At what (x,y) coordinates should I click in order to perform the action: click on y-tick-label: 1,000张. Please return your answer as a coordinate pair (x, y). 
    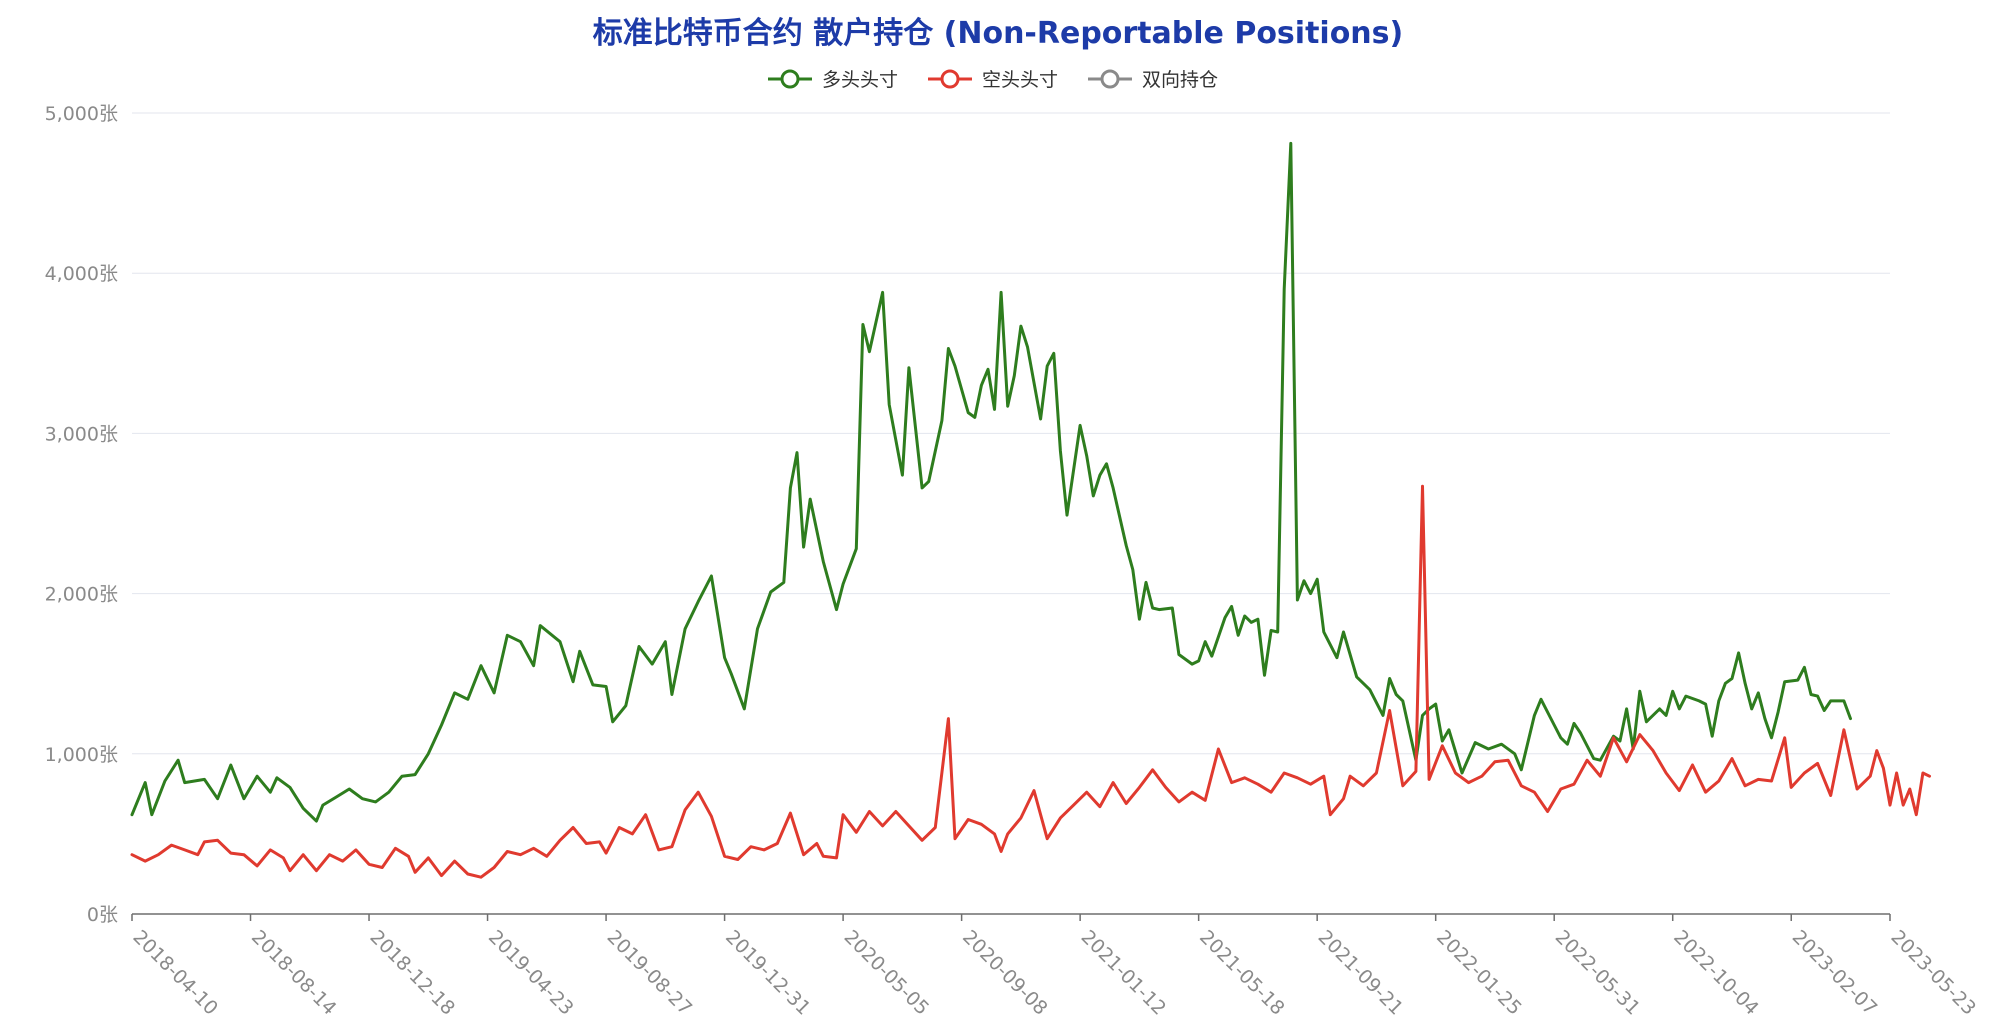
    Looking at the image, I should click on (81, 755).